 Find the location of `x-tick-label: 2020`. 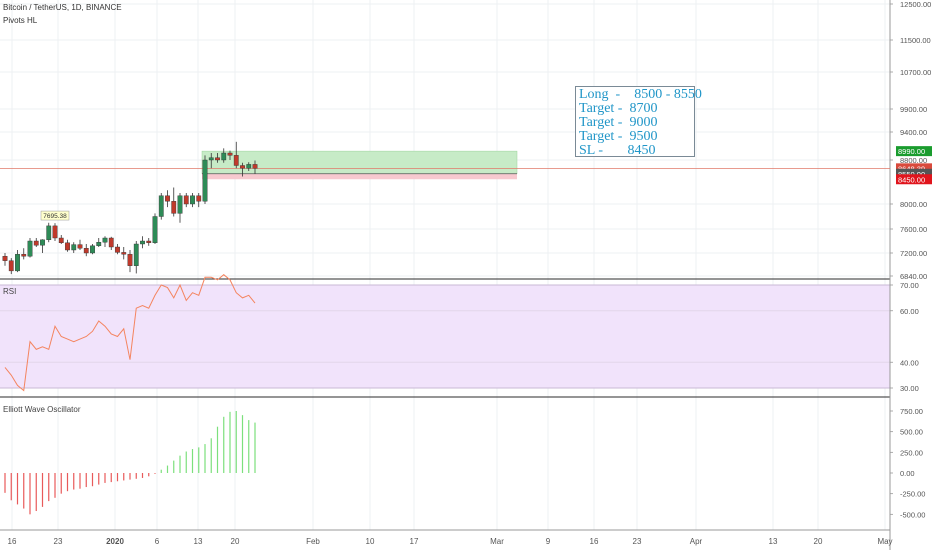

x-tick-label: 2020 is located at coordinates (115, 541).